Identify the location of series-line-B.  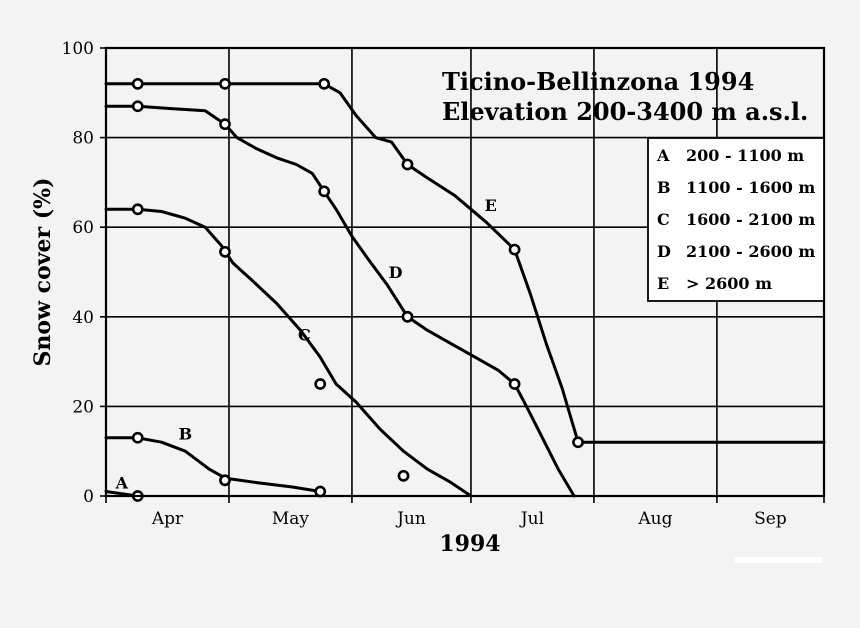
(213, 464).